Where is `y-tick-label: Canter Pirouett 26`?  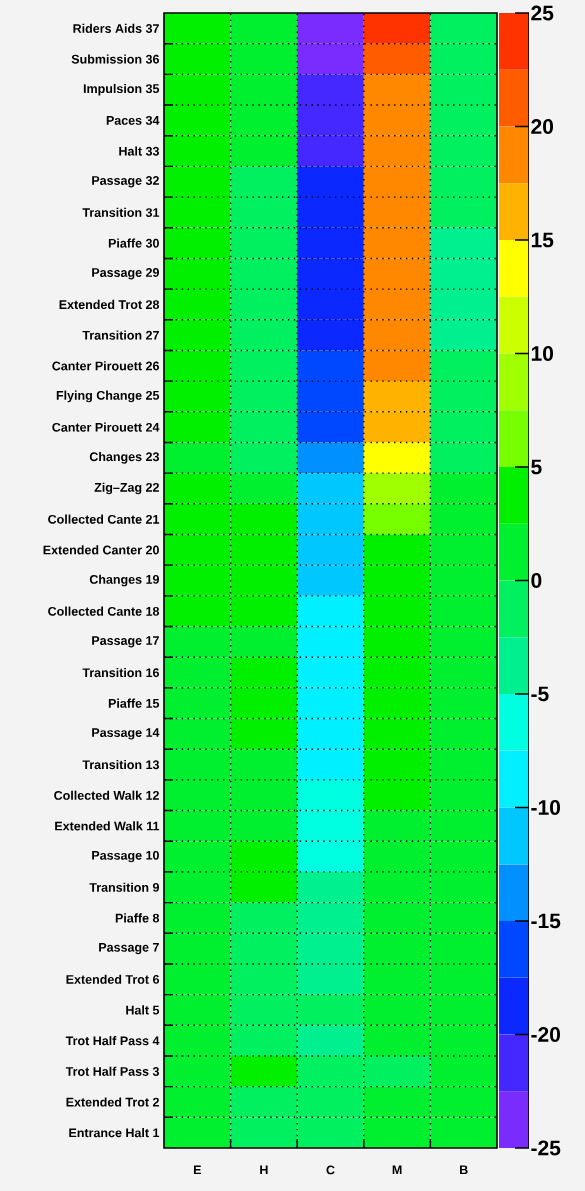
y-tick-label: Canter Pirouett 26 is located at coordinates (105, 366).